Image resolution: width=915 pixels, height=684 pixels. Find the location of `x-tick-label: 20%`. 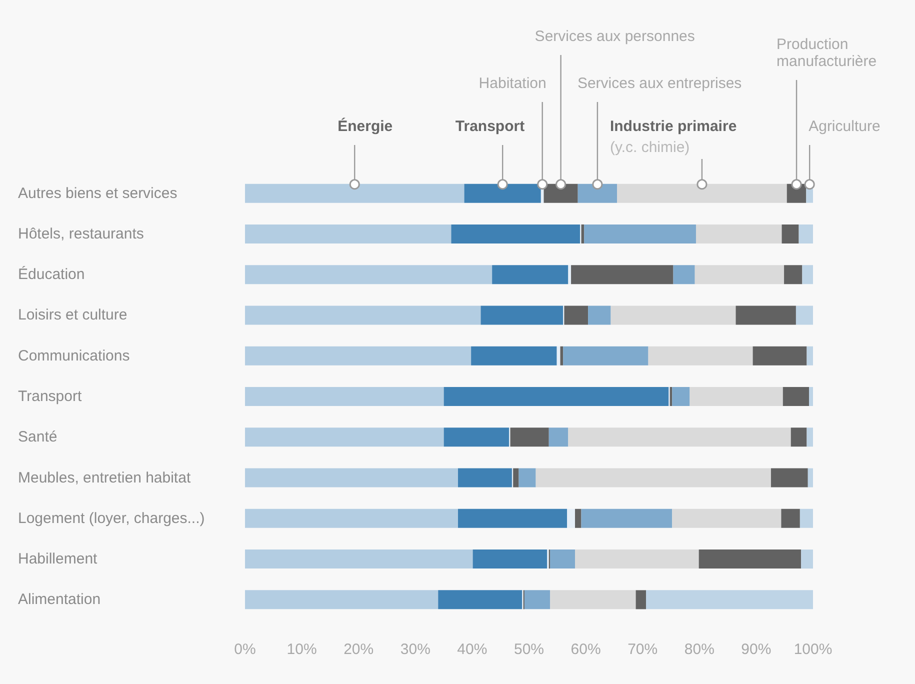

x-tick-label: 20% is located at coordinates (359, 649).